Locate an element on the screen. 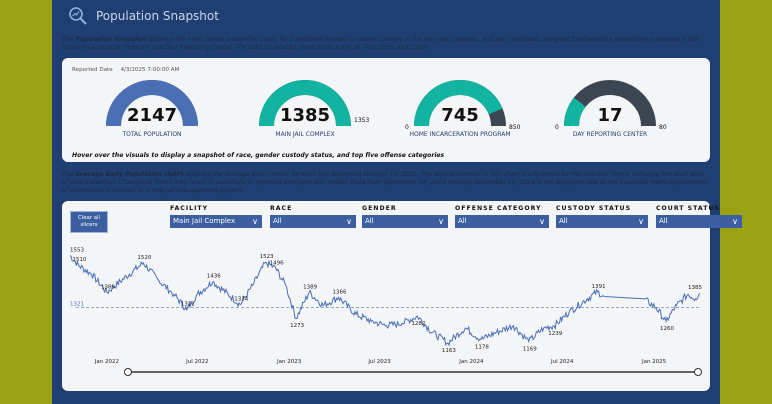 The image size is (772, 404). slicer-race: RACE All ∨ is located at coordinates (313, 216).